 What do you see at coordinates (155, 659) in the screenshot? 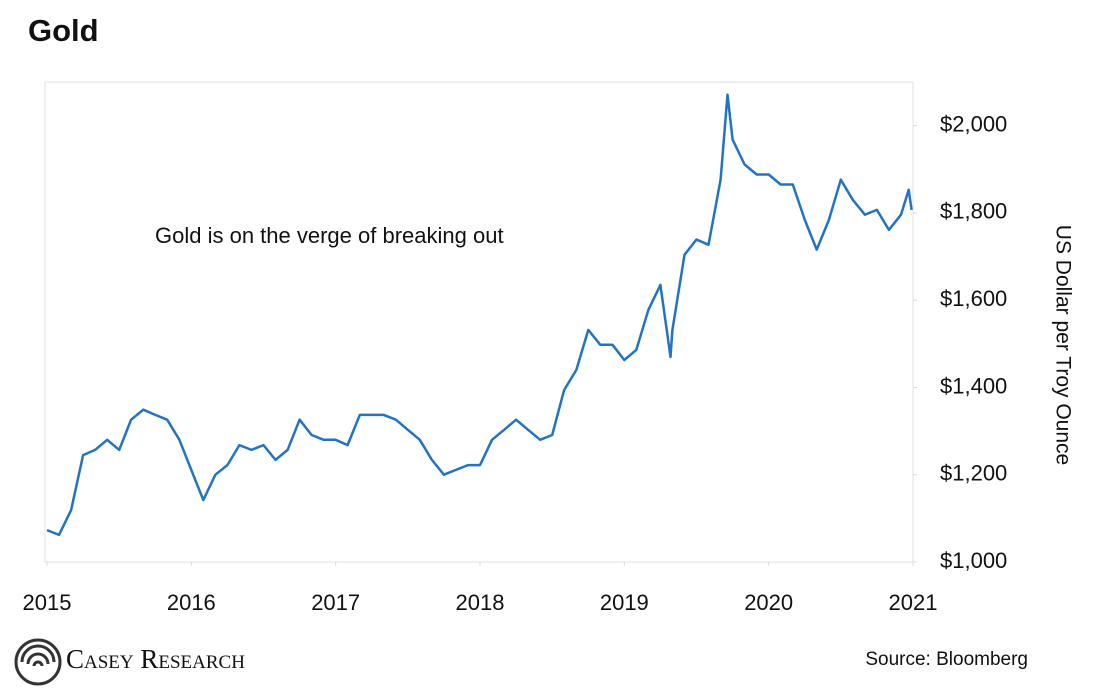
I see `brand-name: Casey Research` at bounding box center [155, 659].